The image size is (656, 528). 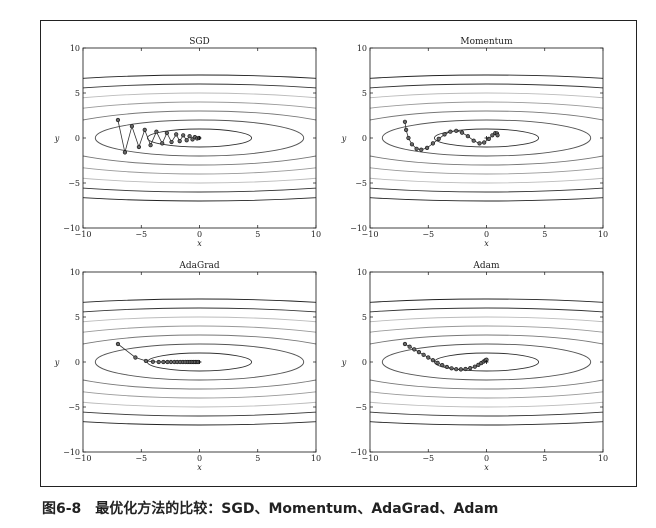 What do you see at coordinates (199, 42) in the screenshot?
I see `chart-title: SGD` at bounding box center [199, 42].